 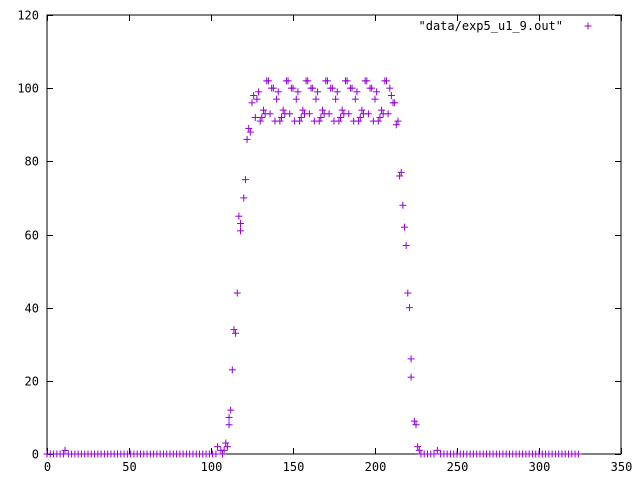 I want to click on legend-marker-symbol, so click(x=588, y=26).